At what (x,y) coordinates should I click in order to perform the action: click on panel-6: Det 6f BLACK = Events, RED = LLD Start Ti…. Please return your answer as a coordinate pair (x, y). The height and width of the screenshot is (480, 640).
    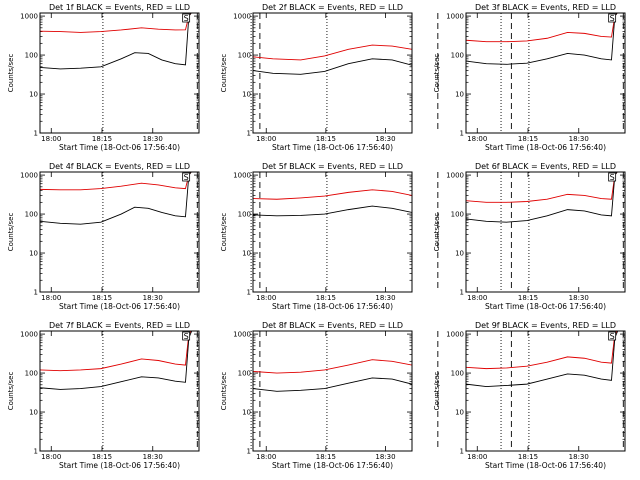
    Looking at the image, I should click on (529, 236).